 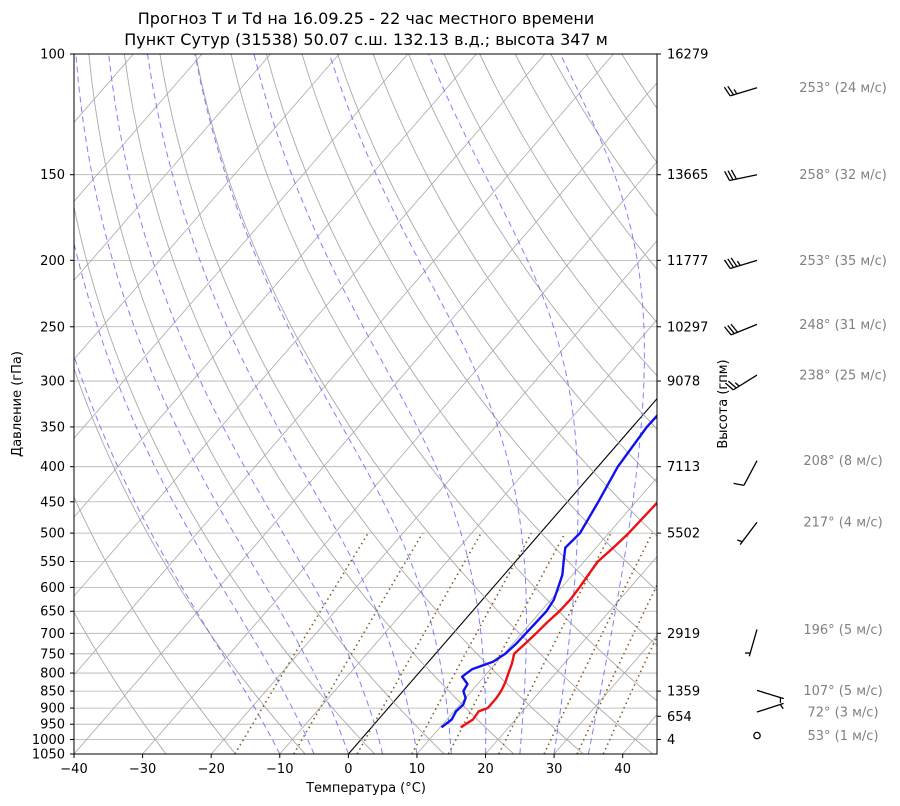 I want to click on height-tick-label: 4, so click(x=671, y=740).